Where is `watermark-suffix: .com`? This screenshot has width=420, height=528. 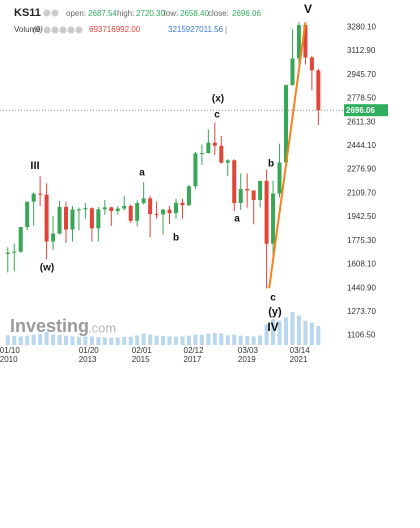
watermark-suffix: .com is located at coordinates (102, 327).